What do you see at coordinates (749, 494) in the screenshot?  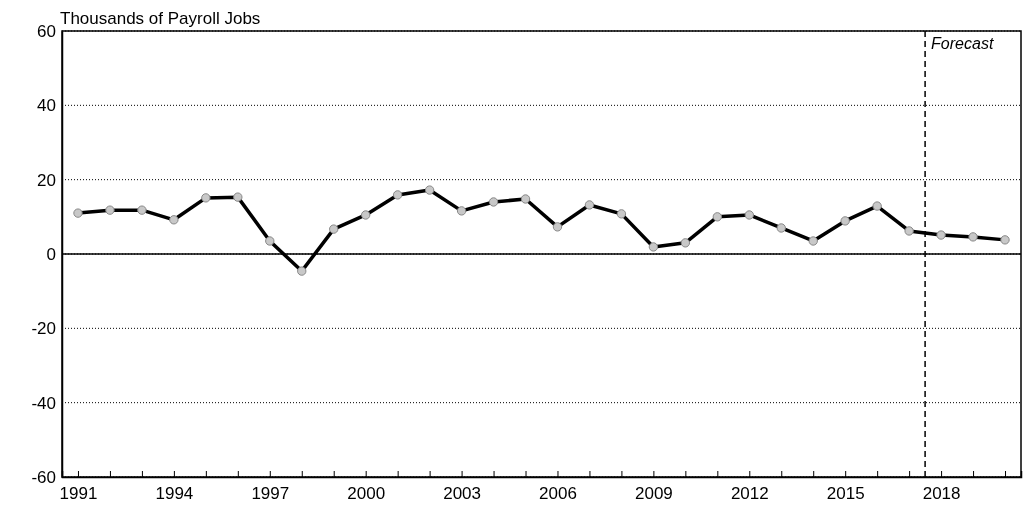 I see `x-tick-label: 2012` at bounding box center [749, 494].